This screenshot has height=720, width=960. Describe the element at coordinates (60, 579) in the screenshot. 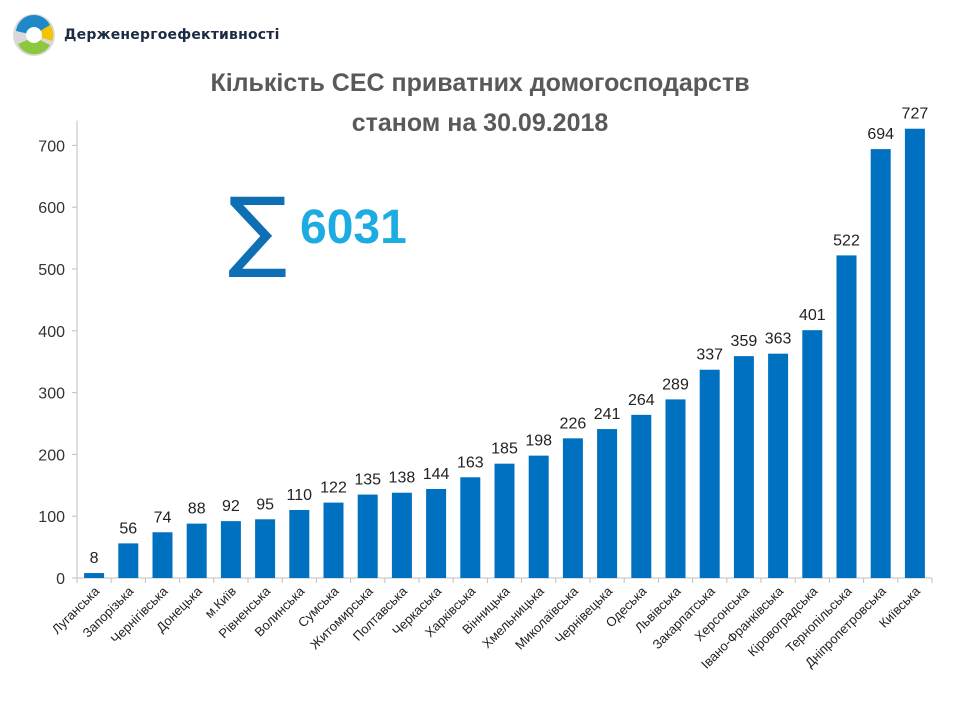

I see `y-tick-label: 0` at that location.